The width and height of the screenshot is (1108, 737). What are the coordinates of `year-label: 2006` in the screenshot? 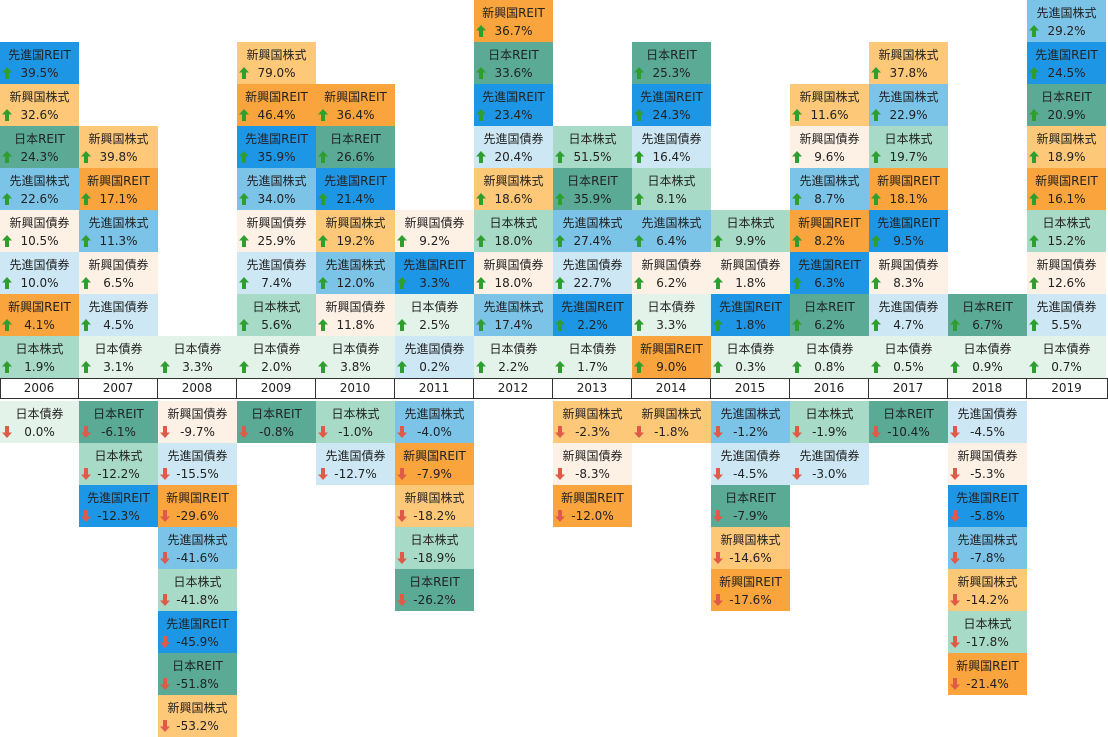 It's located at (39, 388).